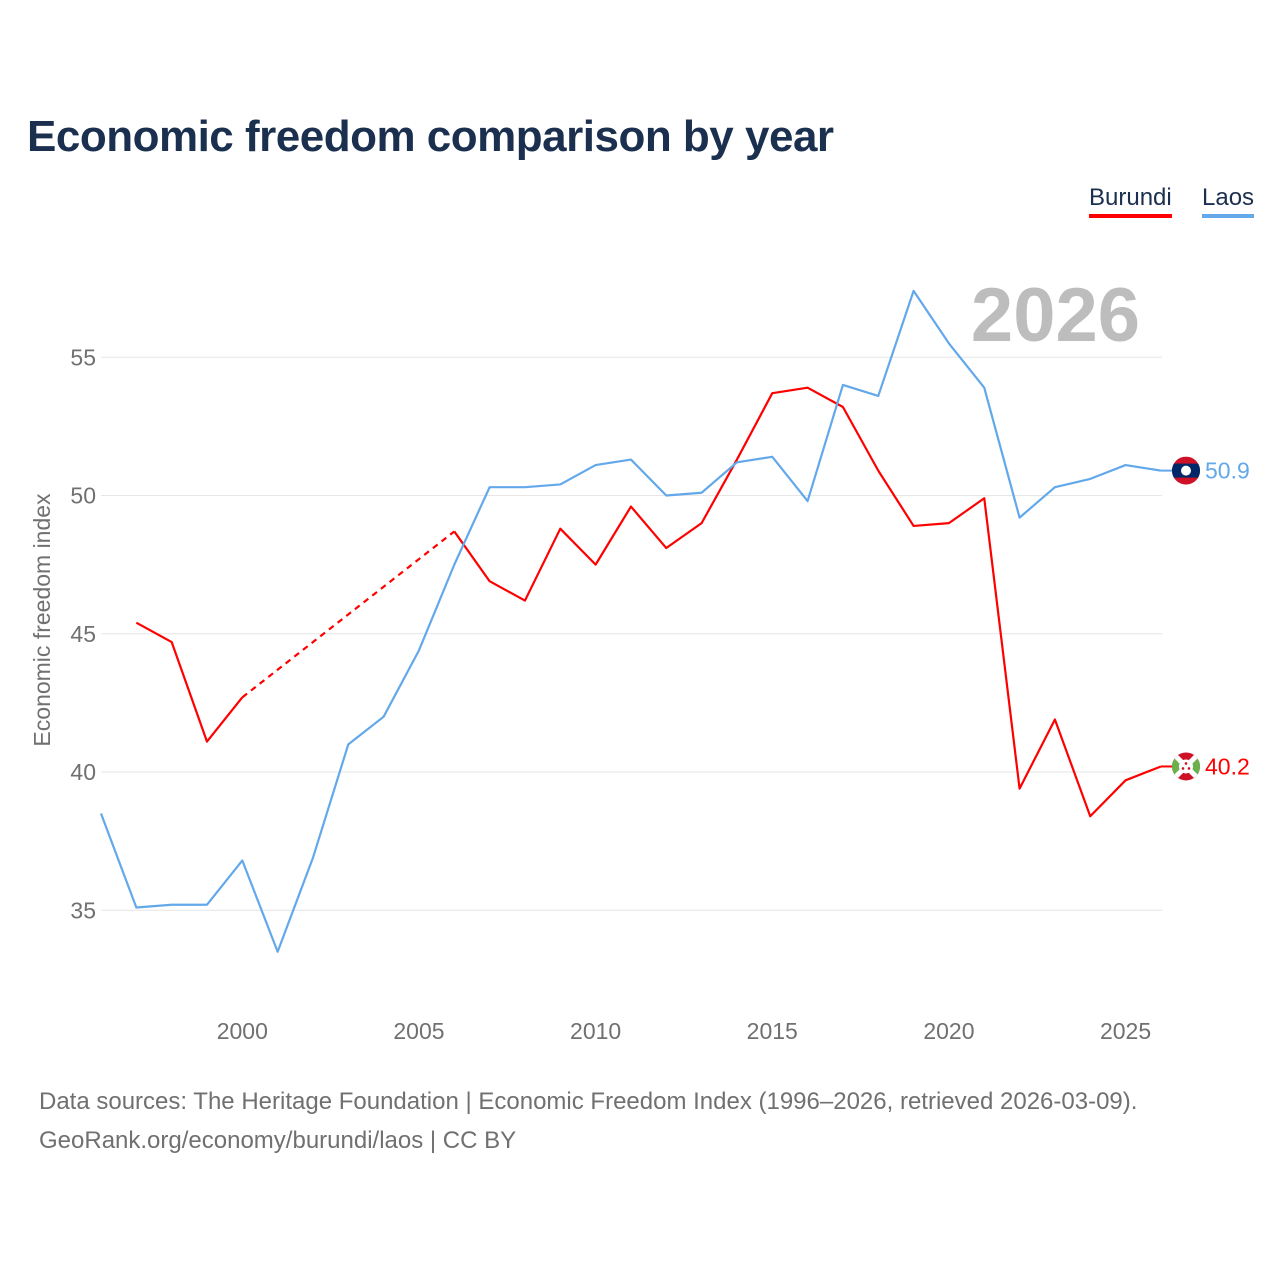 This screenshot has height=1280, width=1280. I want to click on end-value-label: 40.2, so click(1227, 766).